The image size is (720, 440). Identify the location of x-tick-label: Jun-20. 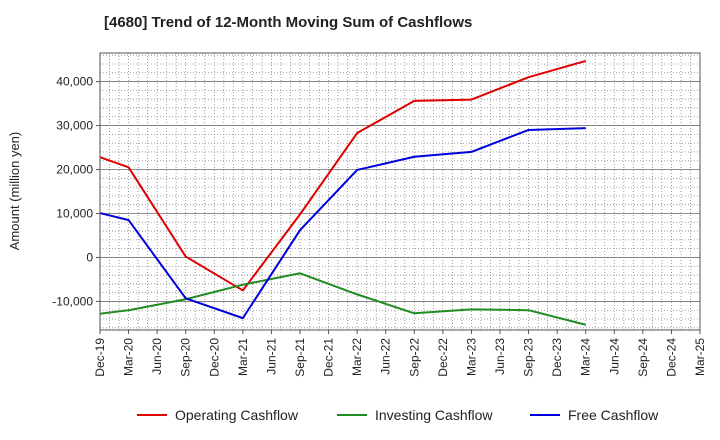
(157, 356).